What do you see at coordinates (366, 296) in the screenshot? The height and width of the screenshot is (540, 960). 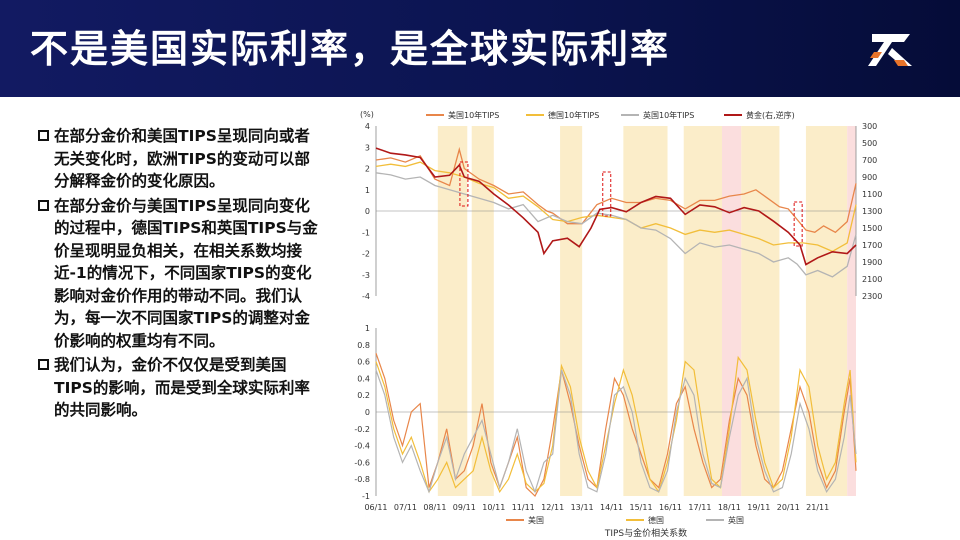 I see `y-left-tick-label: -4` at bounding box center [366, 296].